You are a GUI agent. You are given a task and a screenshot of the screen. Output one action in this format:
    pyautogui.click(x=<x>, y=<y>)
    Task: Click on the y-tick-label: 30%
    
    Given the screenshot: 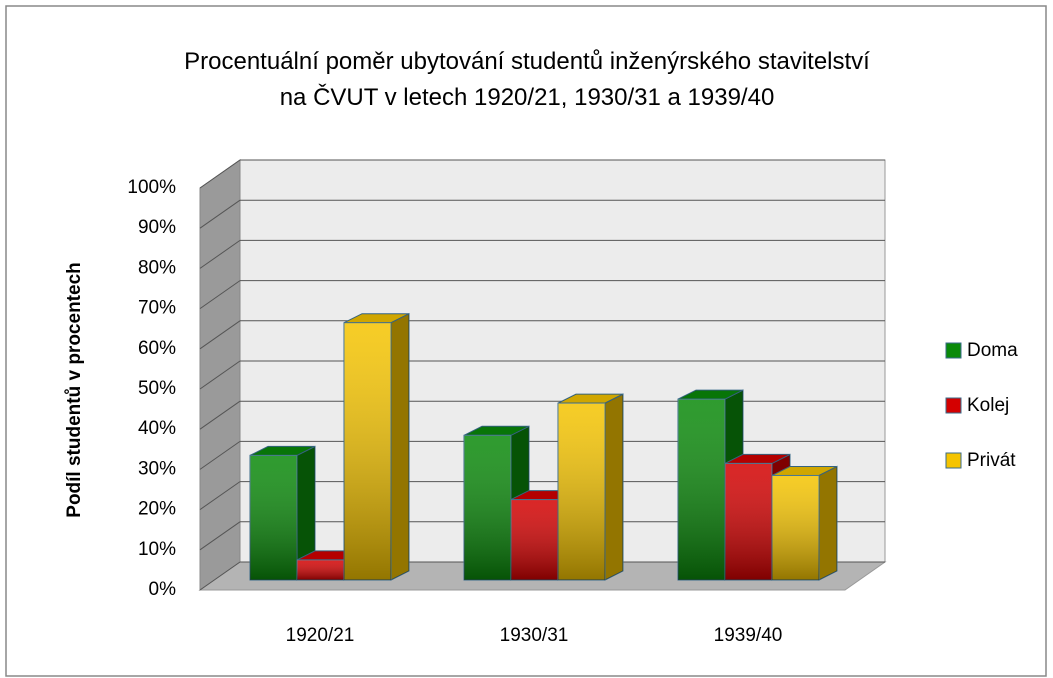 What is the action you would take?
    pyautogui.click(x=157, y=468)
    